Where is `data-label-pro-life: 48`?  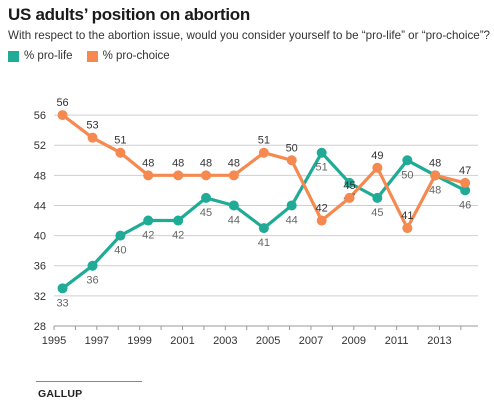 data-label-pro-life: 48 is located at coordinates (435, 190).